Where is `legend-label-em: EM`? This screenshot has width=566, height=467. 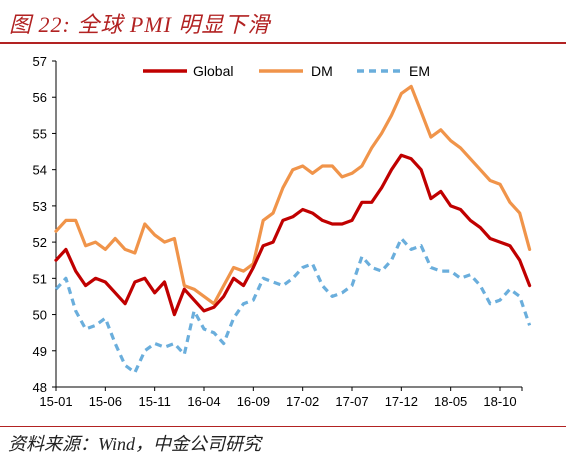 legend-label-em: EM is located at coordinates (419, 71).